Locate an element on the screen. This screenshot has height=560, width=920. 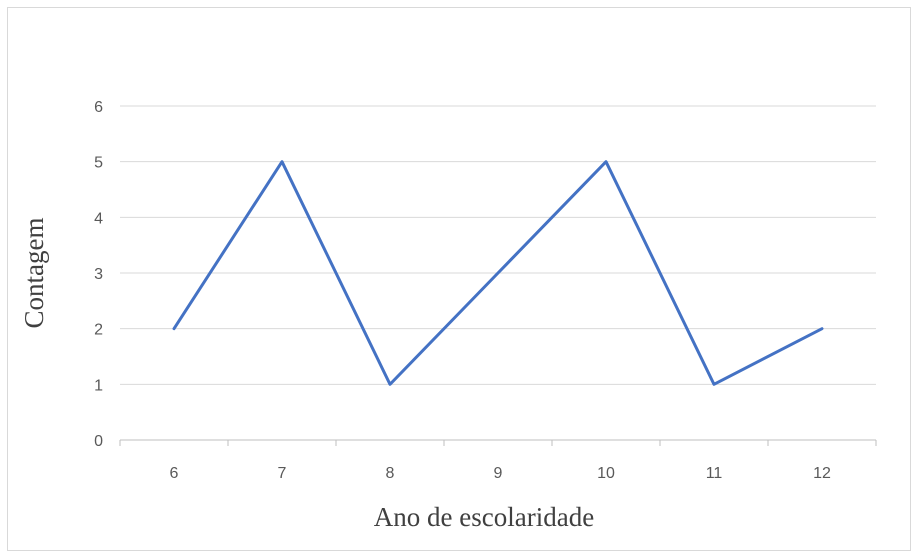
y-tick-label: 3 is located at coordinates (98, 274).